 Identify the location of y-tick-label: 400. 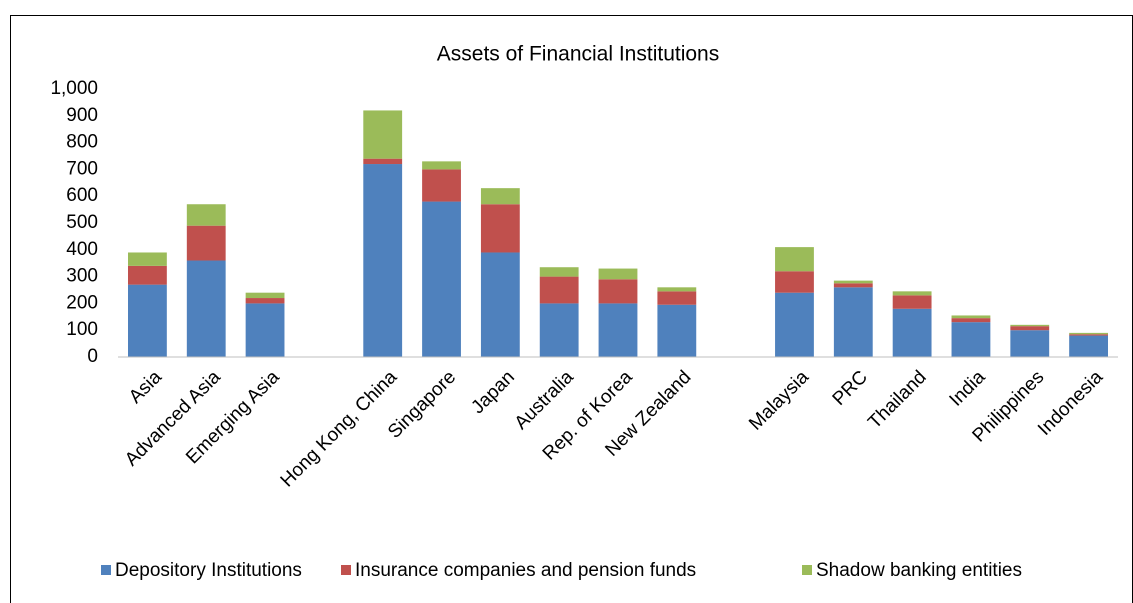
(82, 249).